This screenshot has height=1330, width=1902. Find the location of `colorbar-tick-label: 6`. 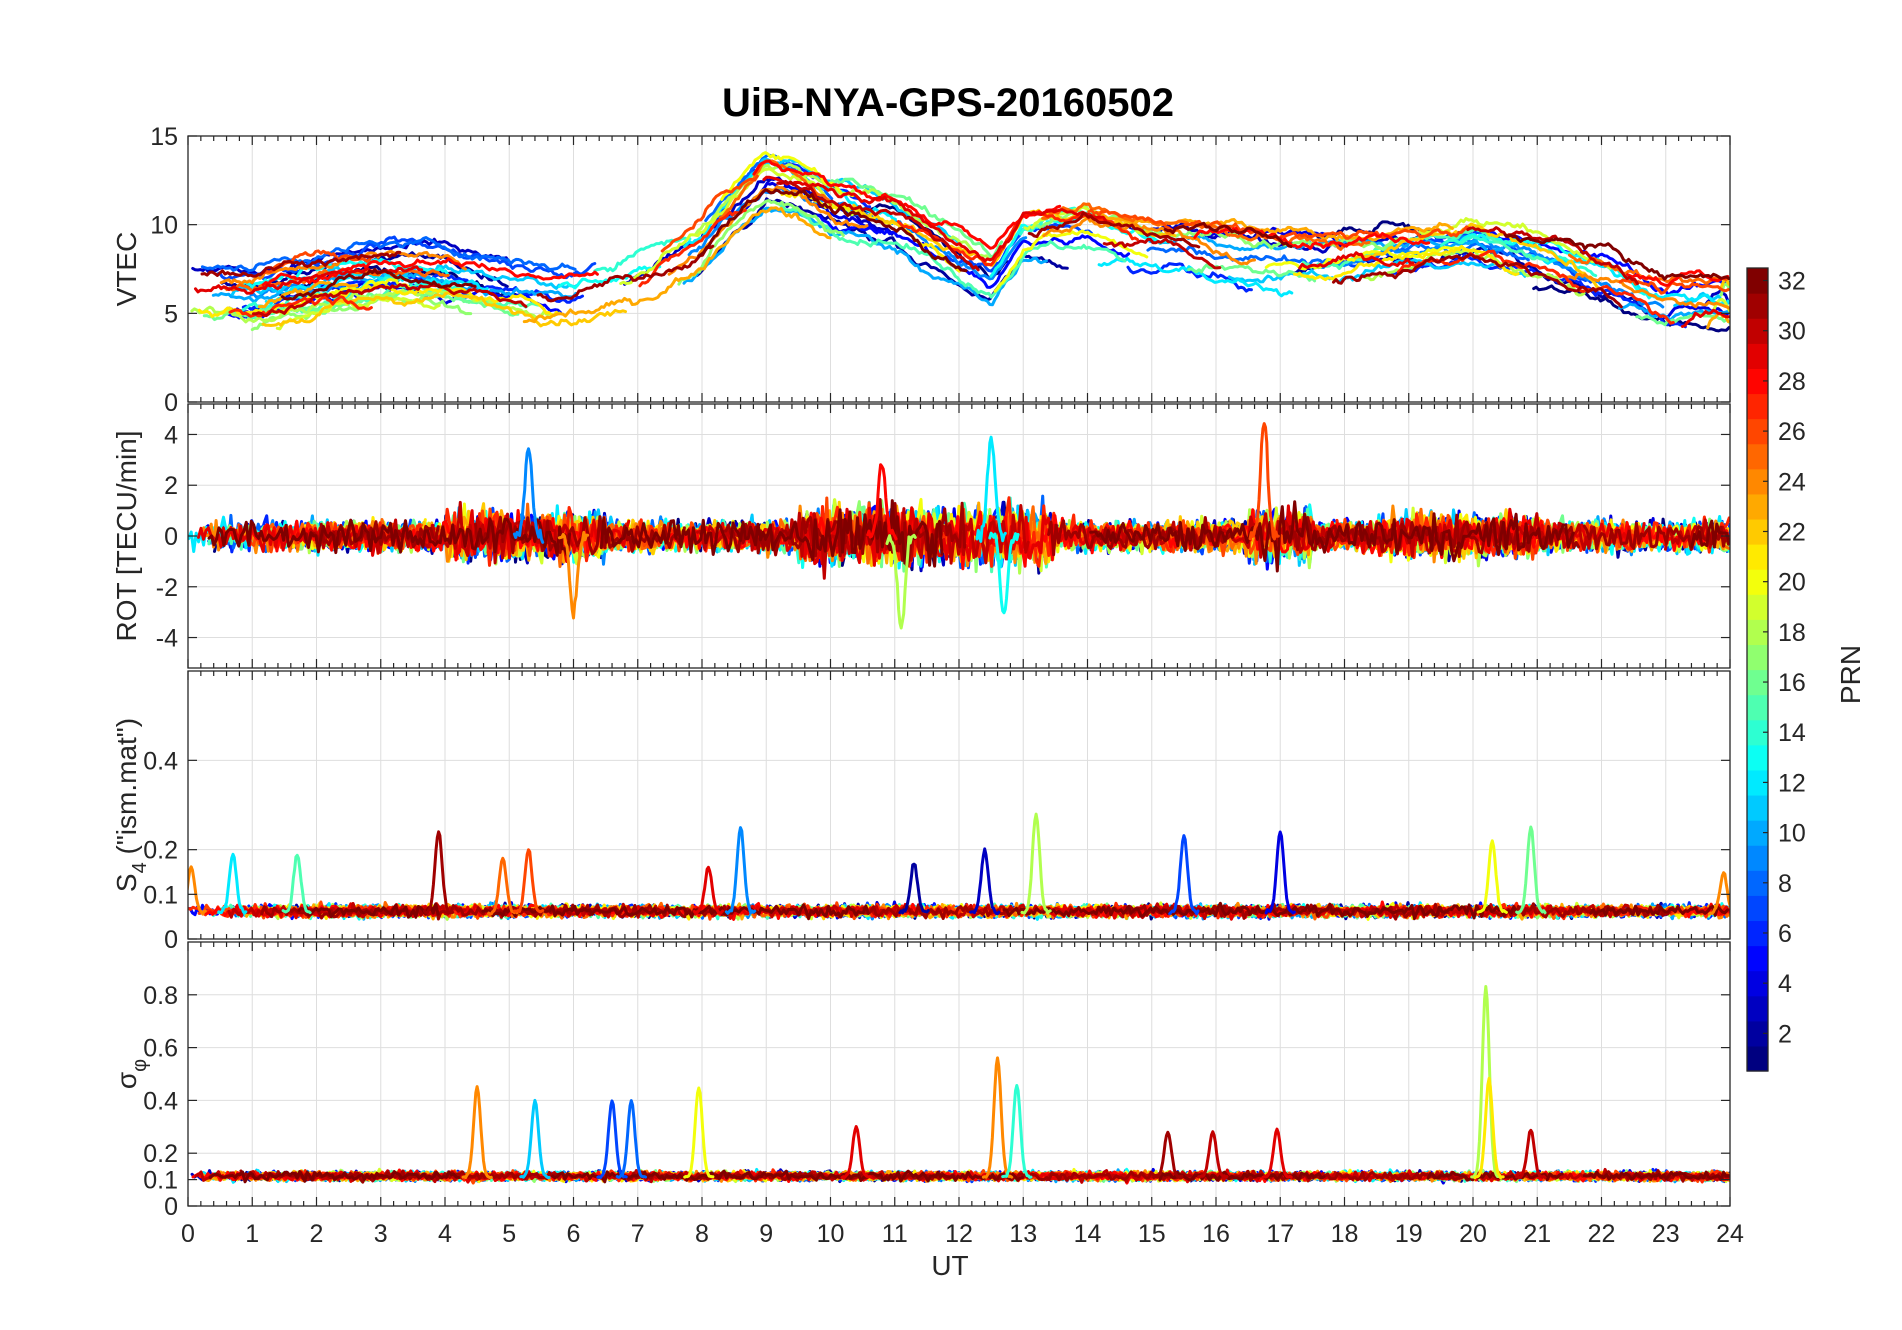

colorbar-tick-label: 6 is located at coordinates (1785, 934).